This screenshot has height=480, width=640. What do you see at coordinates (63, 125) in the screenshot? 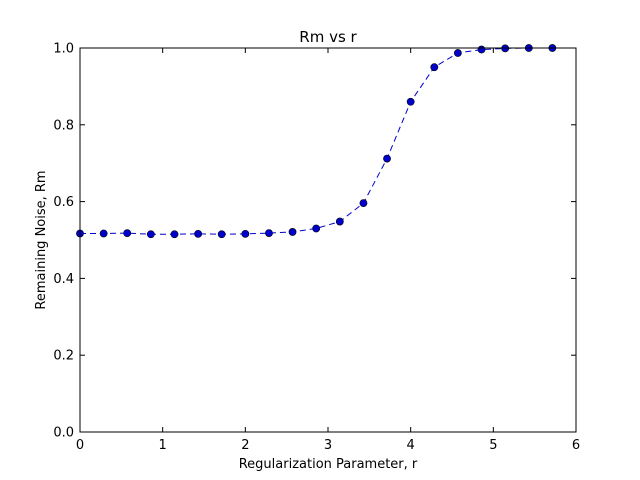
I see `y-tick-label: 0.8` at bounding box center [63, 125].